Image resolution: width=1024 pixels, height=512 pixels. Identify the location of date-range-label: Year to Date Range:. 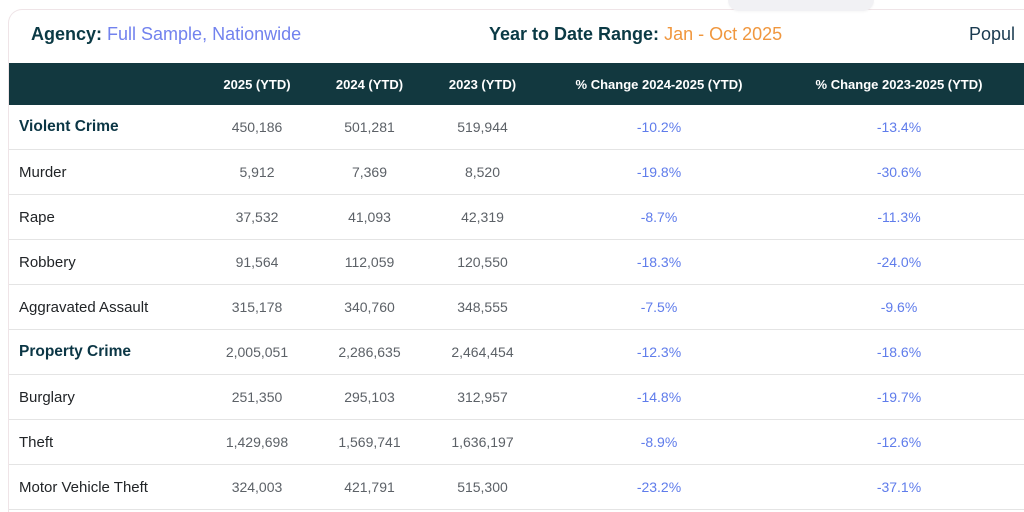
(574, 34).